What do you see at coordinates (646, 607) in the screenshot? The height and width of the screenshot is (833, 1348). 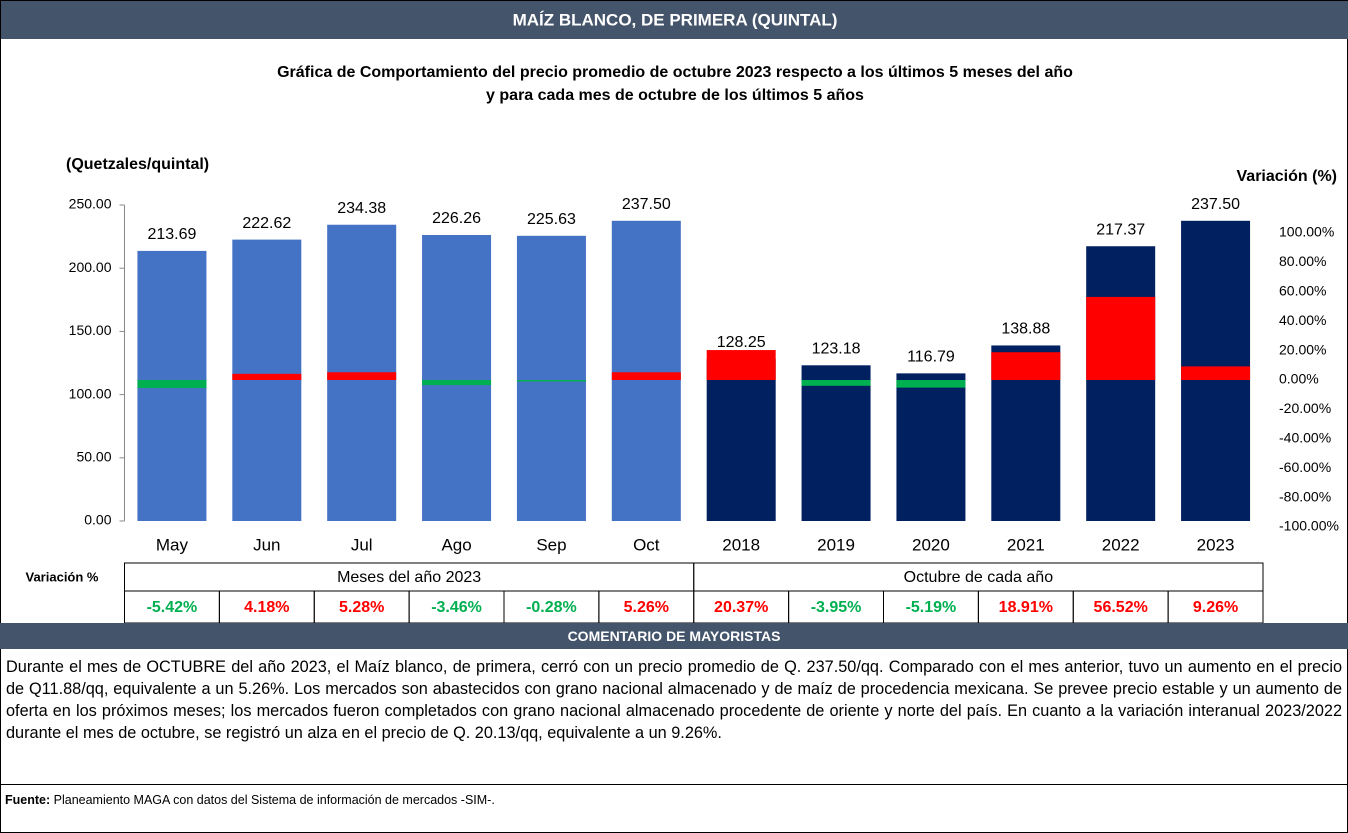 I see `variation-label: 5.26%` at bounding box center [646, 607].